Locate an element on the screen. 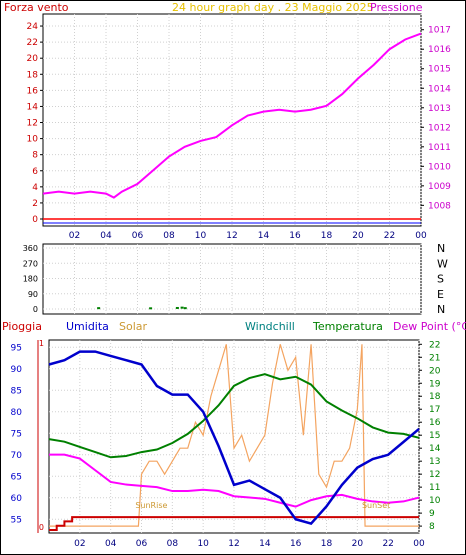 This screenshot has height=555, width=466. y-left-tick-label: 95 is located at coordinates (16, 348).